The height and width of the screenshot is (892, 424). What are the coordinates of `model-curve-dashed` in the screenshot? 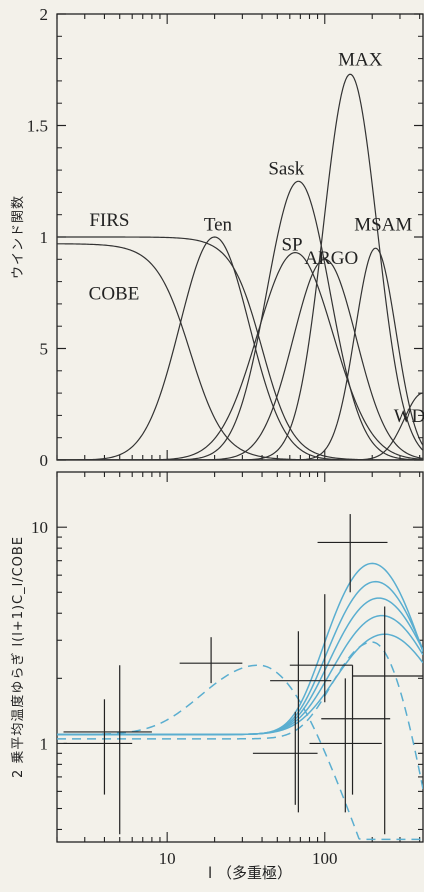 It's located at (240, 715).